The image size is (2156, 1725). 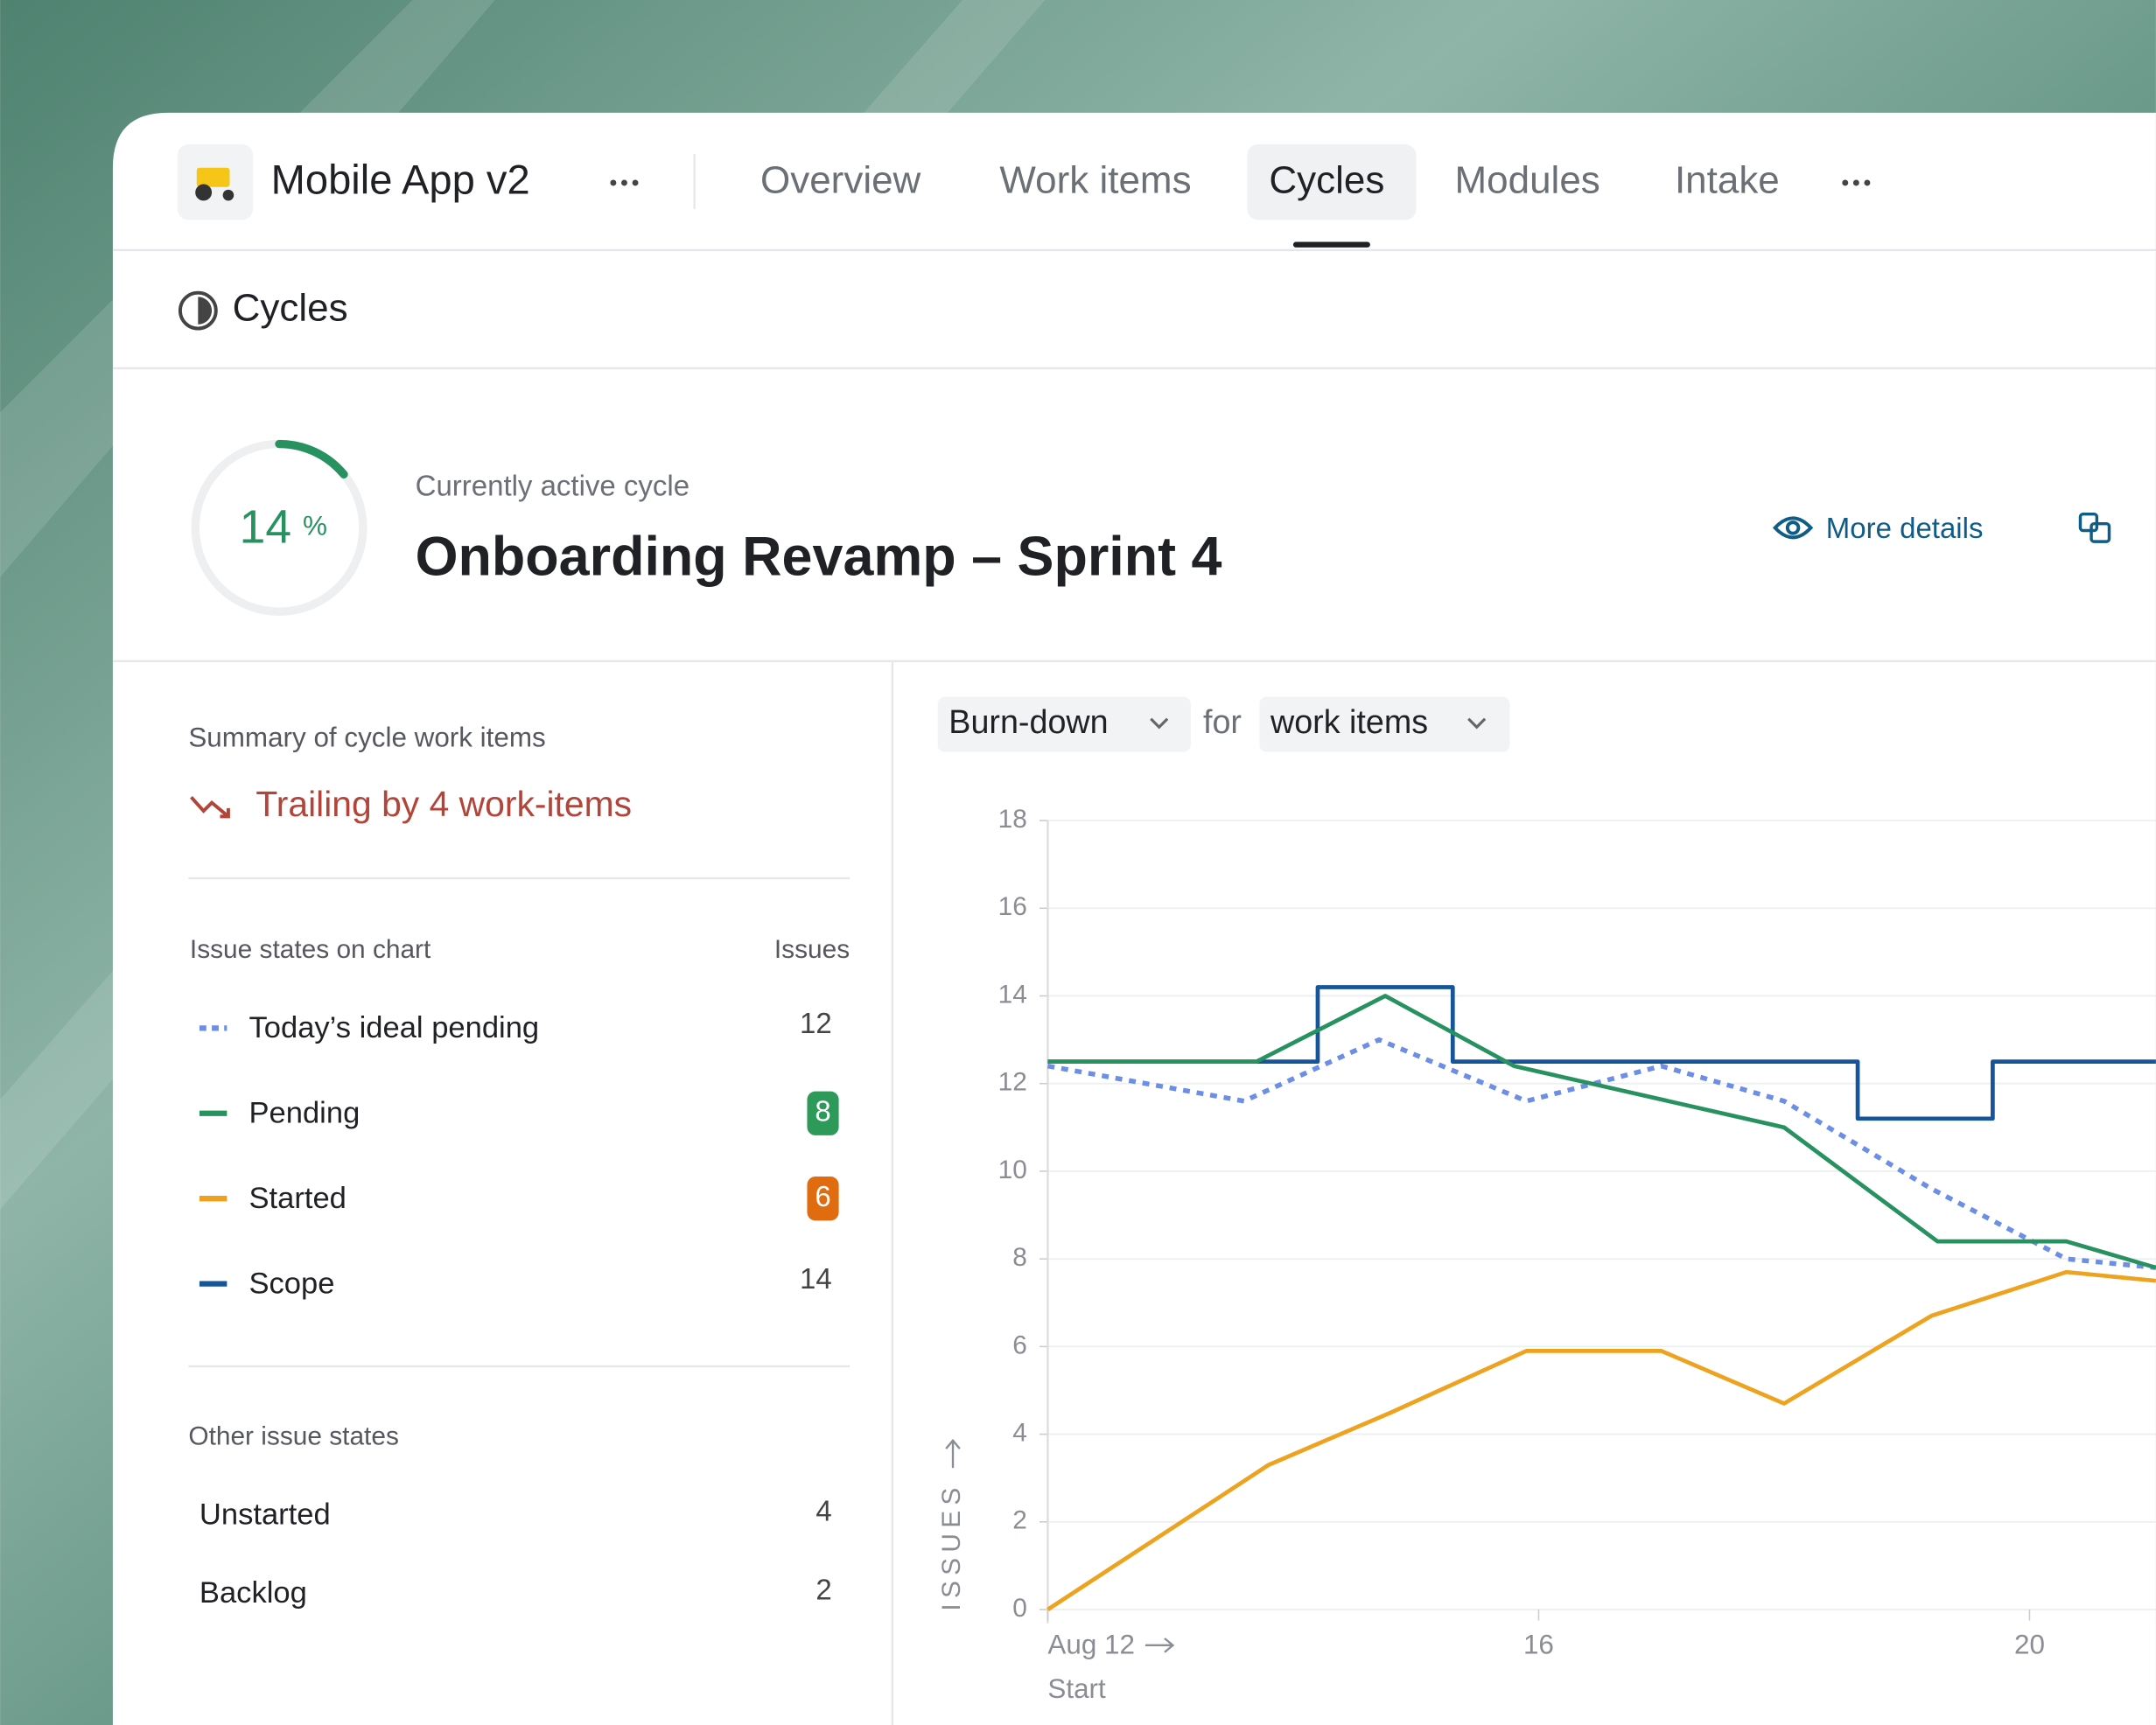 What do you see at coordinates (1159, 1645) in the screenshot?
I see `x-arrow` at bounding box center [1159, 1645].